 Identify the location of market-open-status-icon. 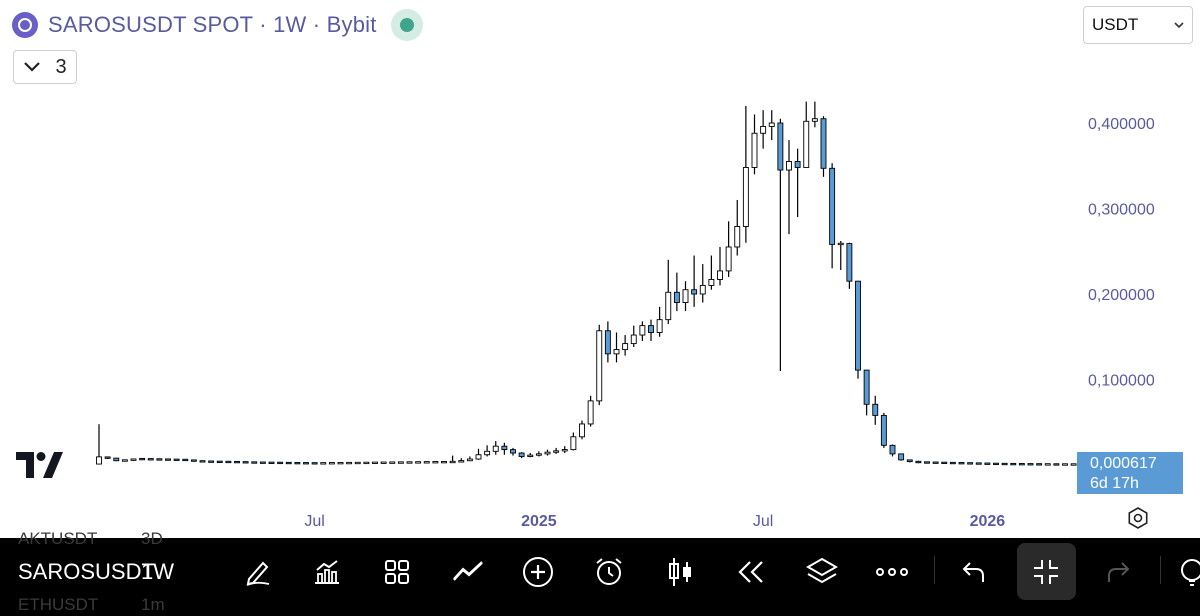
(406, 25).